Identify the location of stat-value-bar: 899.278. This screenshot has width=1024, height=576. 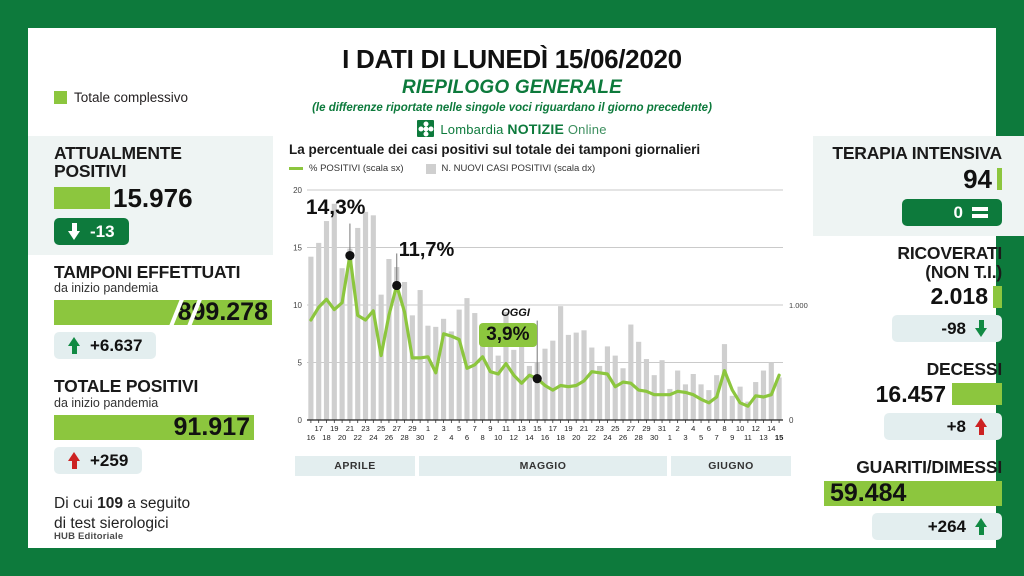
(163, 313).